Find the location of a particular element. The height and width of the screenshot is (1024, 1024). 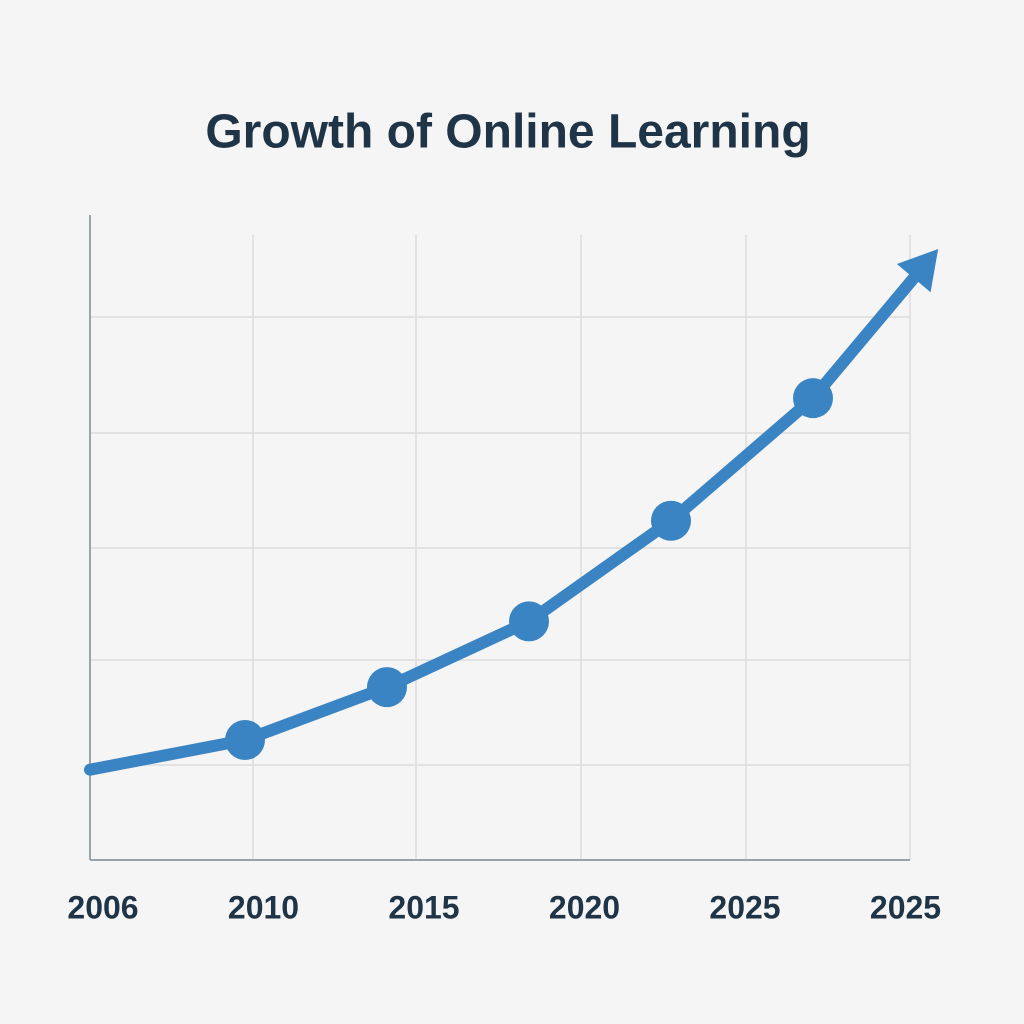

arrow-head is located at coordinates (917, 271).